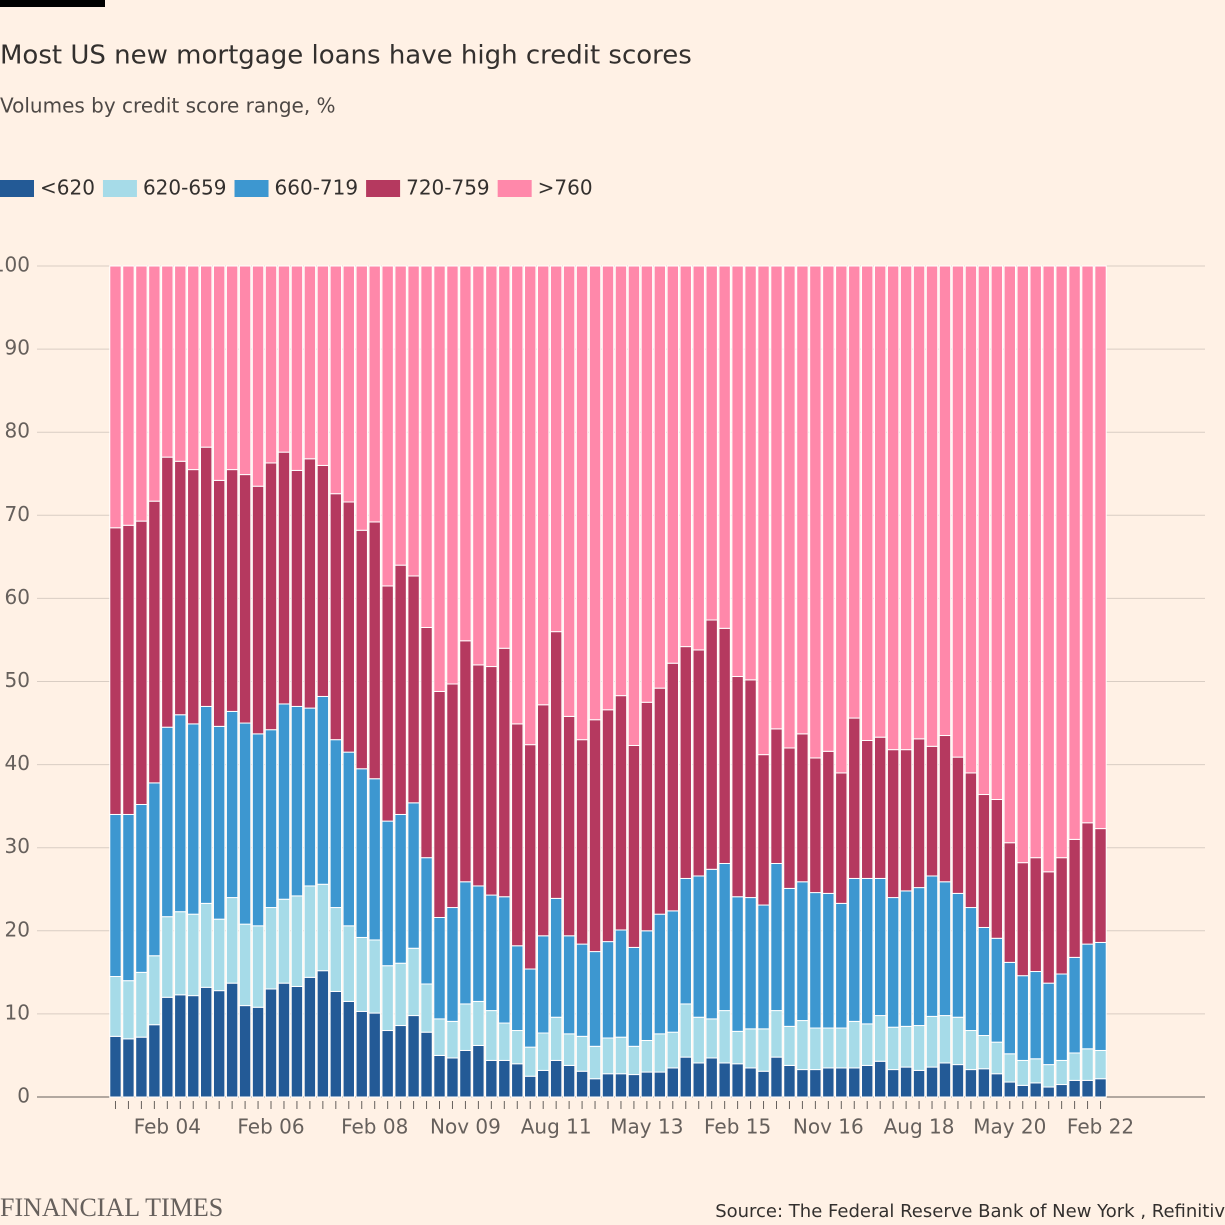  What do you see at coordinates (919, 1127) in the screenshot?
I see `x-tick-label: Aug 18` at bounding box center [919, 1127].